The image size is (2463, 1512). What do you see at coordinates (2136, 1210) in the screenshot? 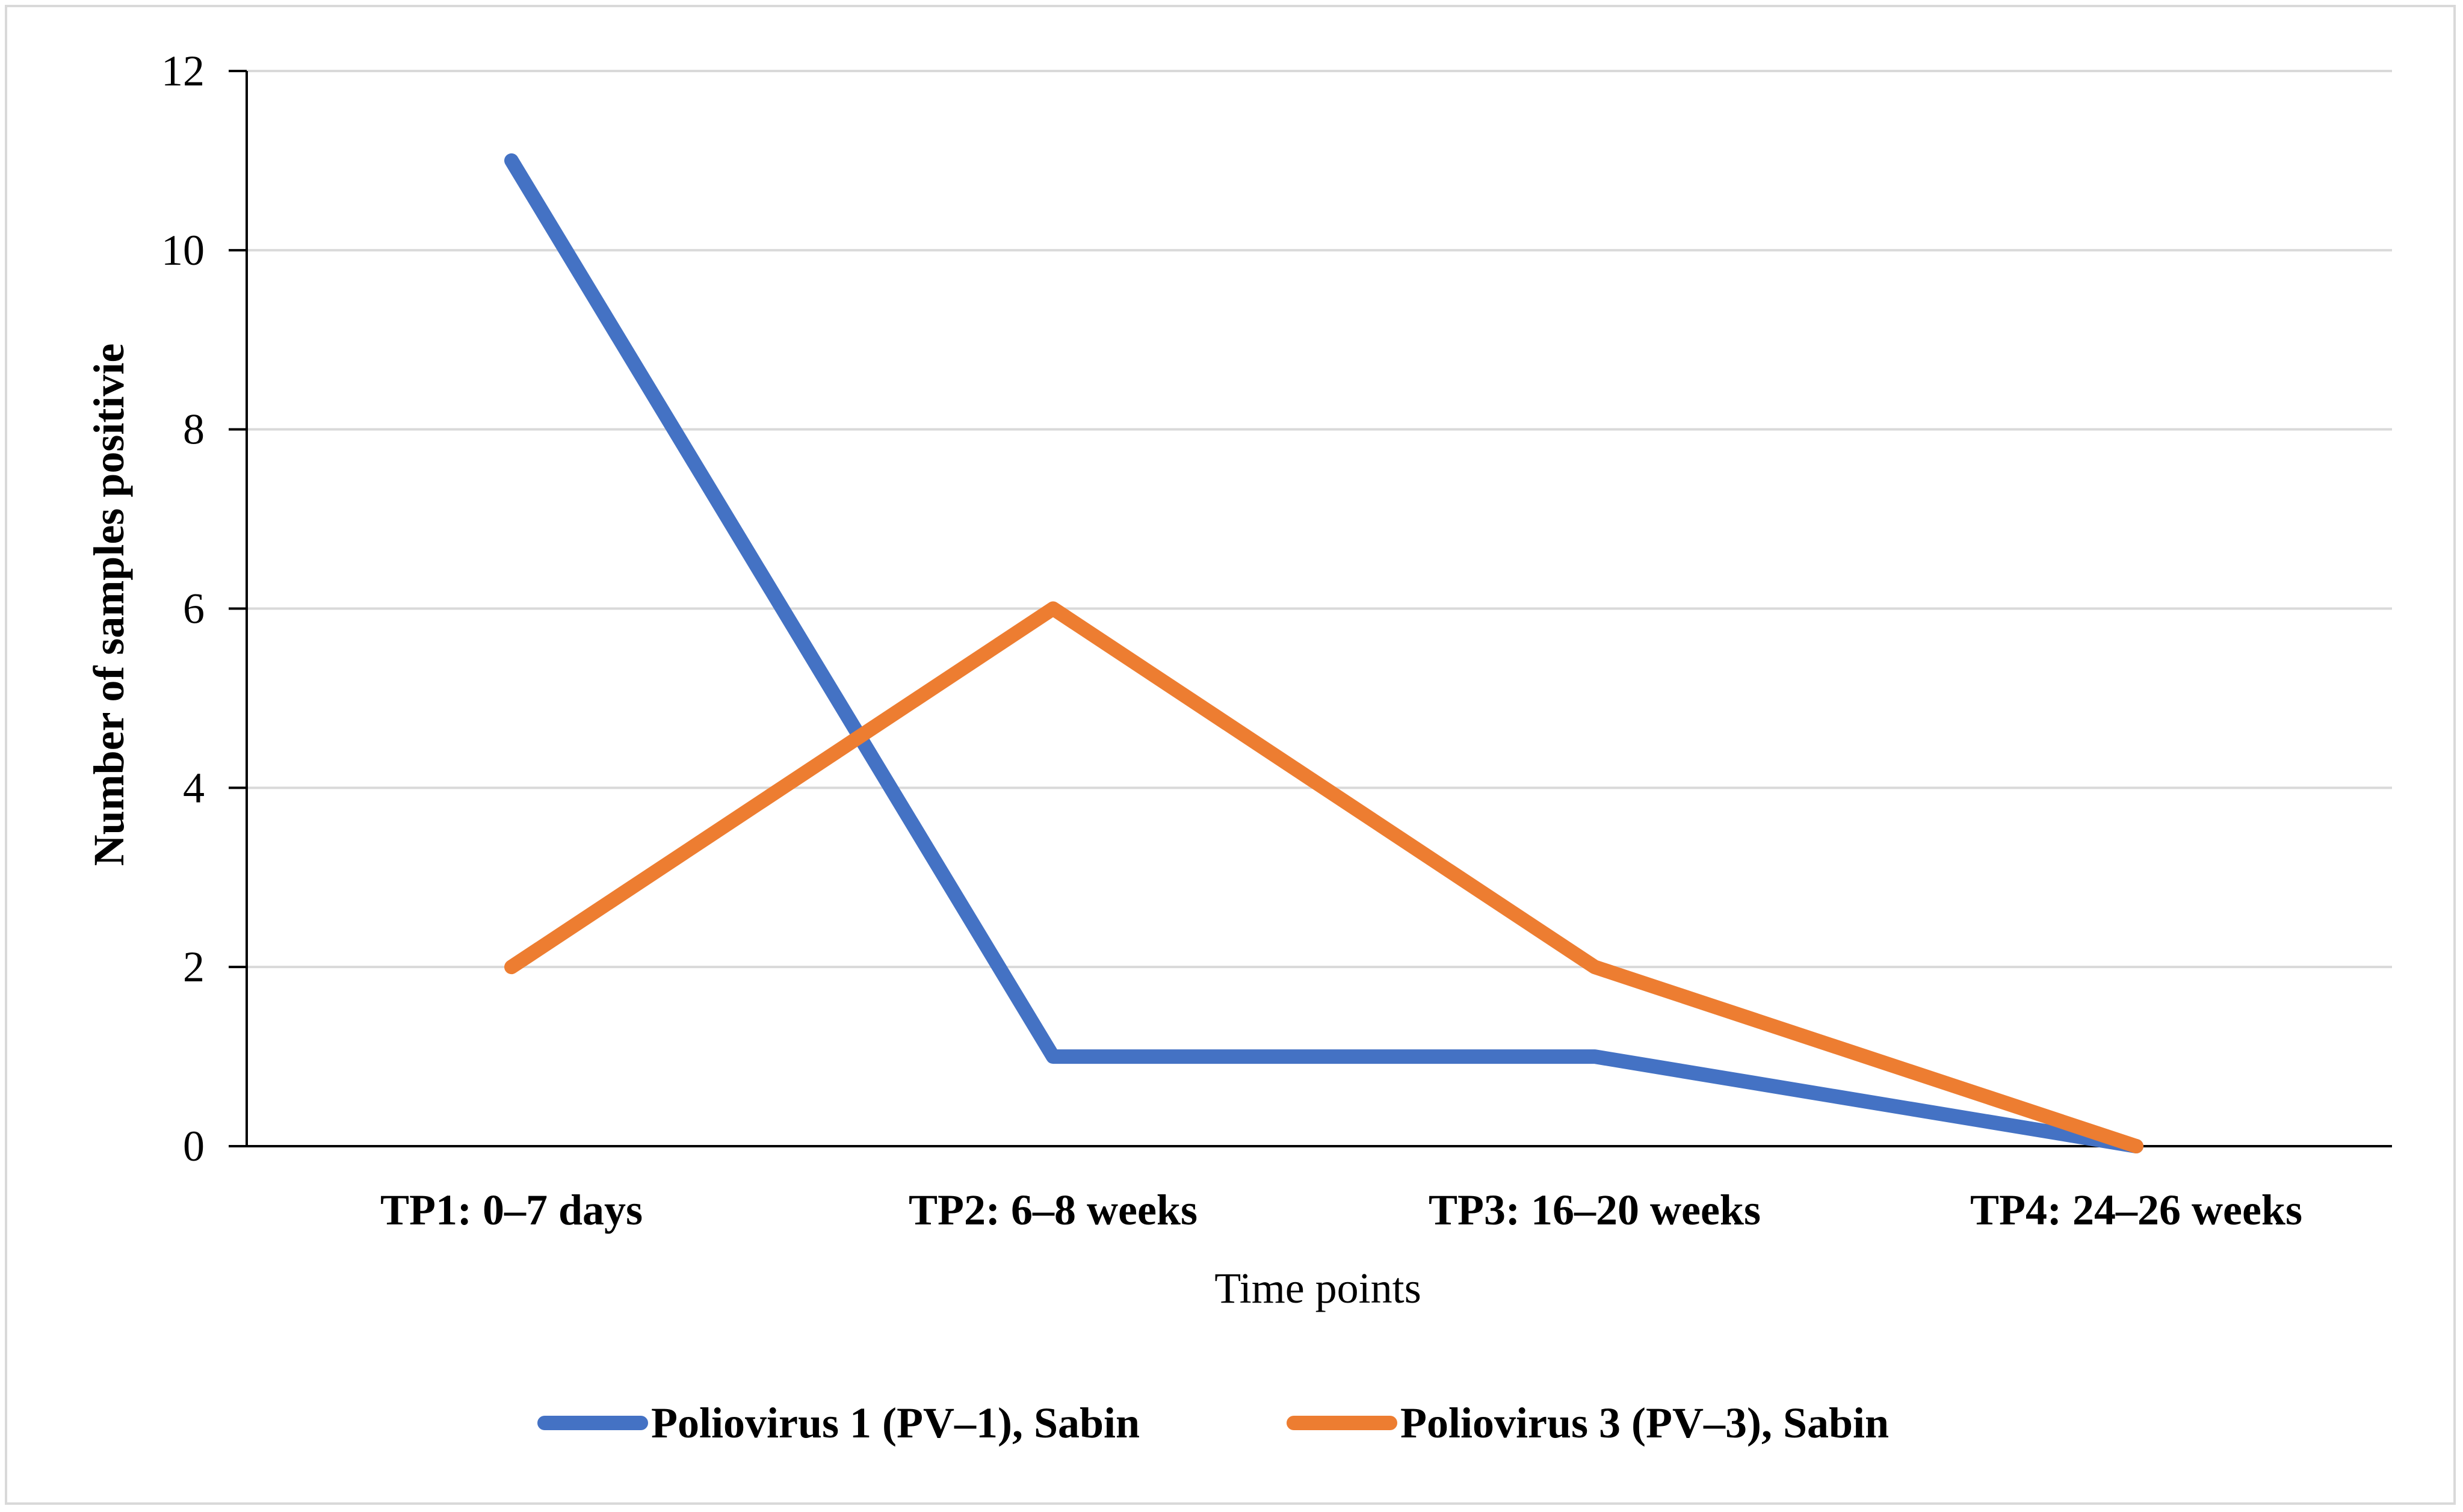
I see `x-tick-label-4: TP4: 24–26 weeks` at bounding box center [2136, 1210].